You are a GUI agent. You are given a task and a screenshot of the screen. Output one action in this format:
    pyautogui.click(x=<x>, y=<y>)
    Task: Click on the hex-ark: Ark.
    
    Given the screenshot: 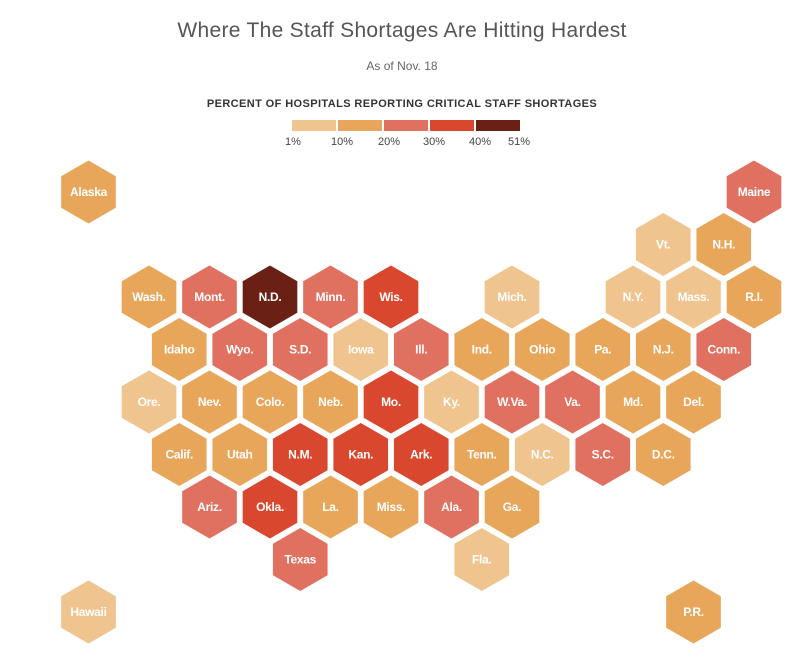 What is the action you would take?
    pyautogui.click(x=421, y=454)
    